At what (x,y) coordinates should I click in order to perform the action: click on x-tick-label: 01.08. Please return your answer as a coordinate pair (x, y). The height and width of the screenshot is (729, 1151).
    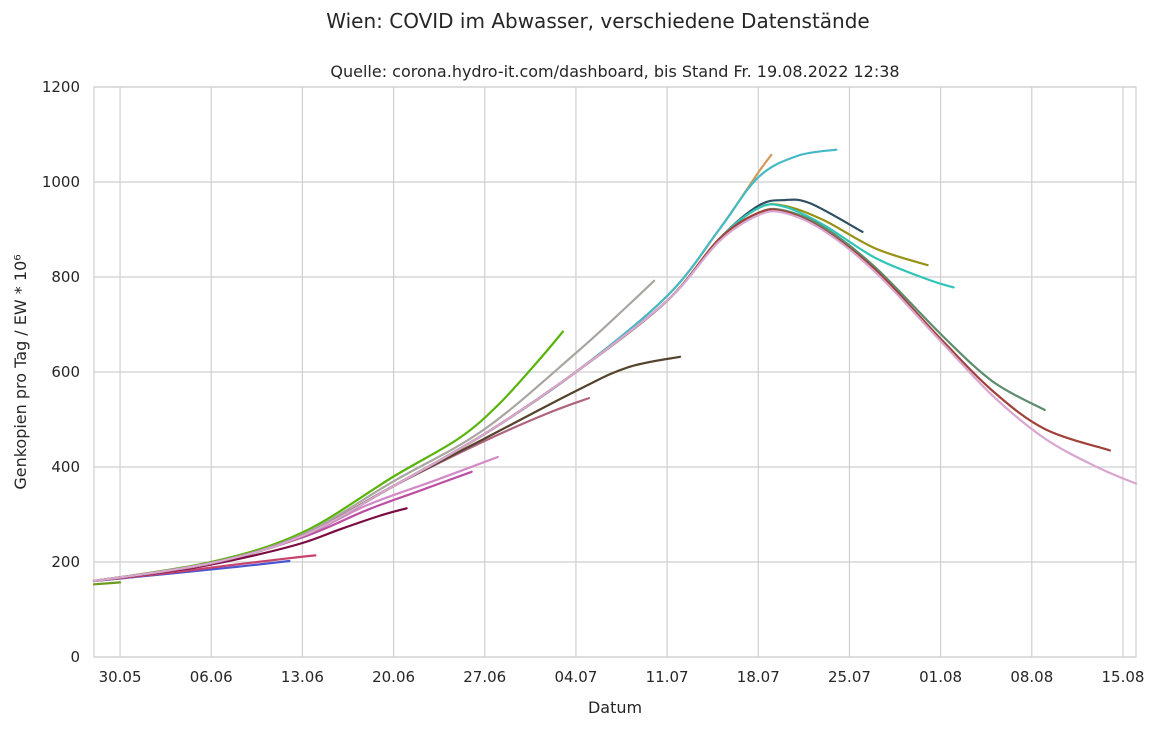
    Looking at the image, I should click on (940, 677).